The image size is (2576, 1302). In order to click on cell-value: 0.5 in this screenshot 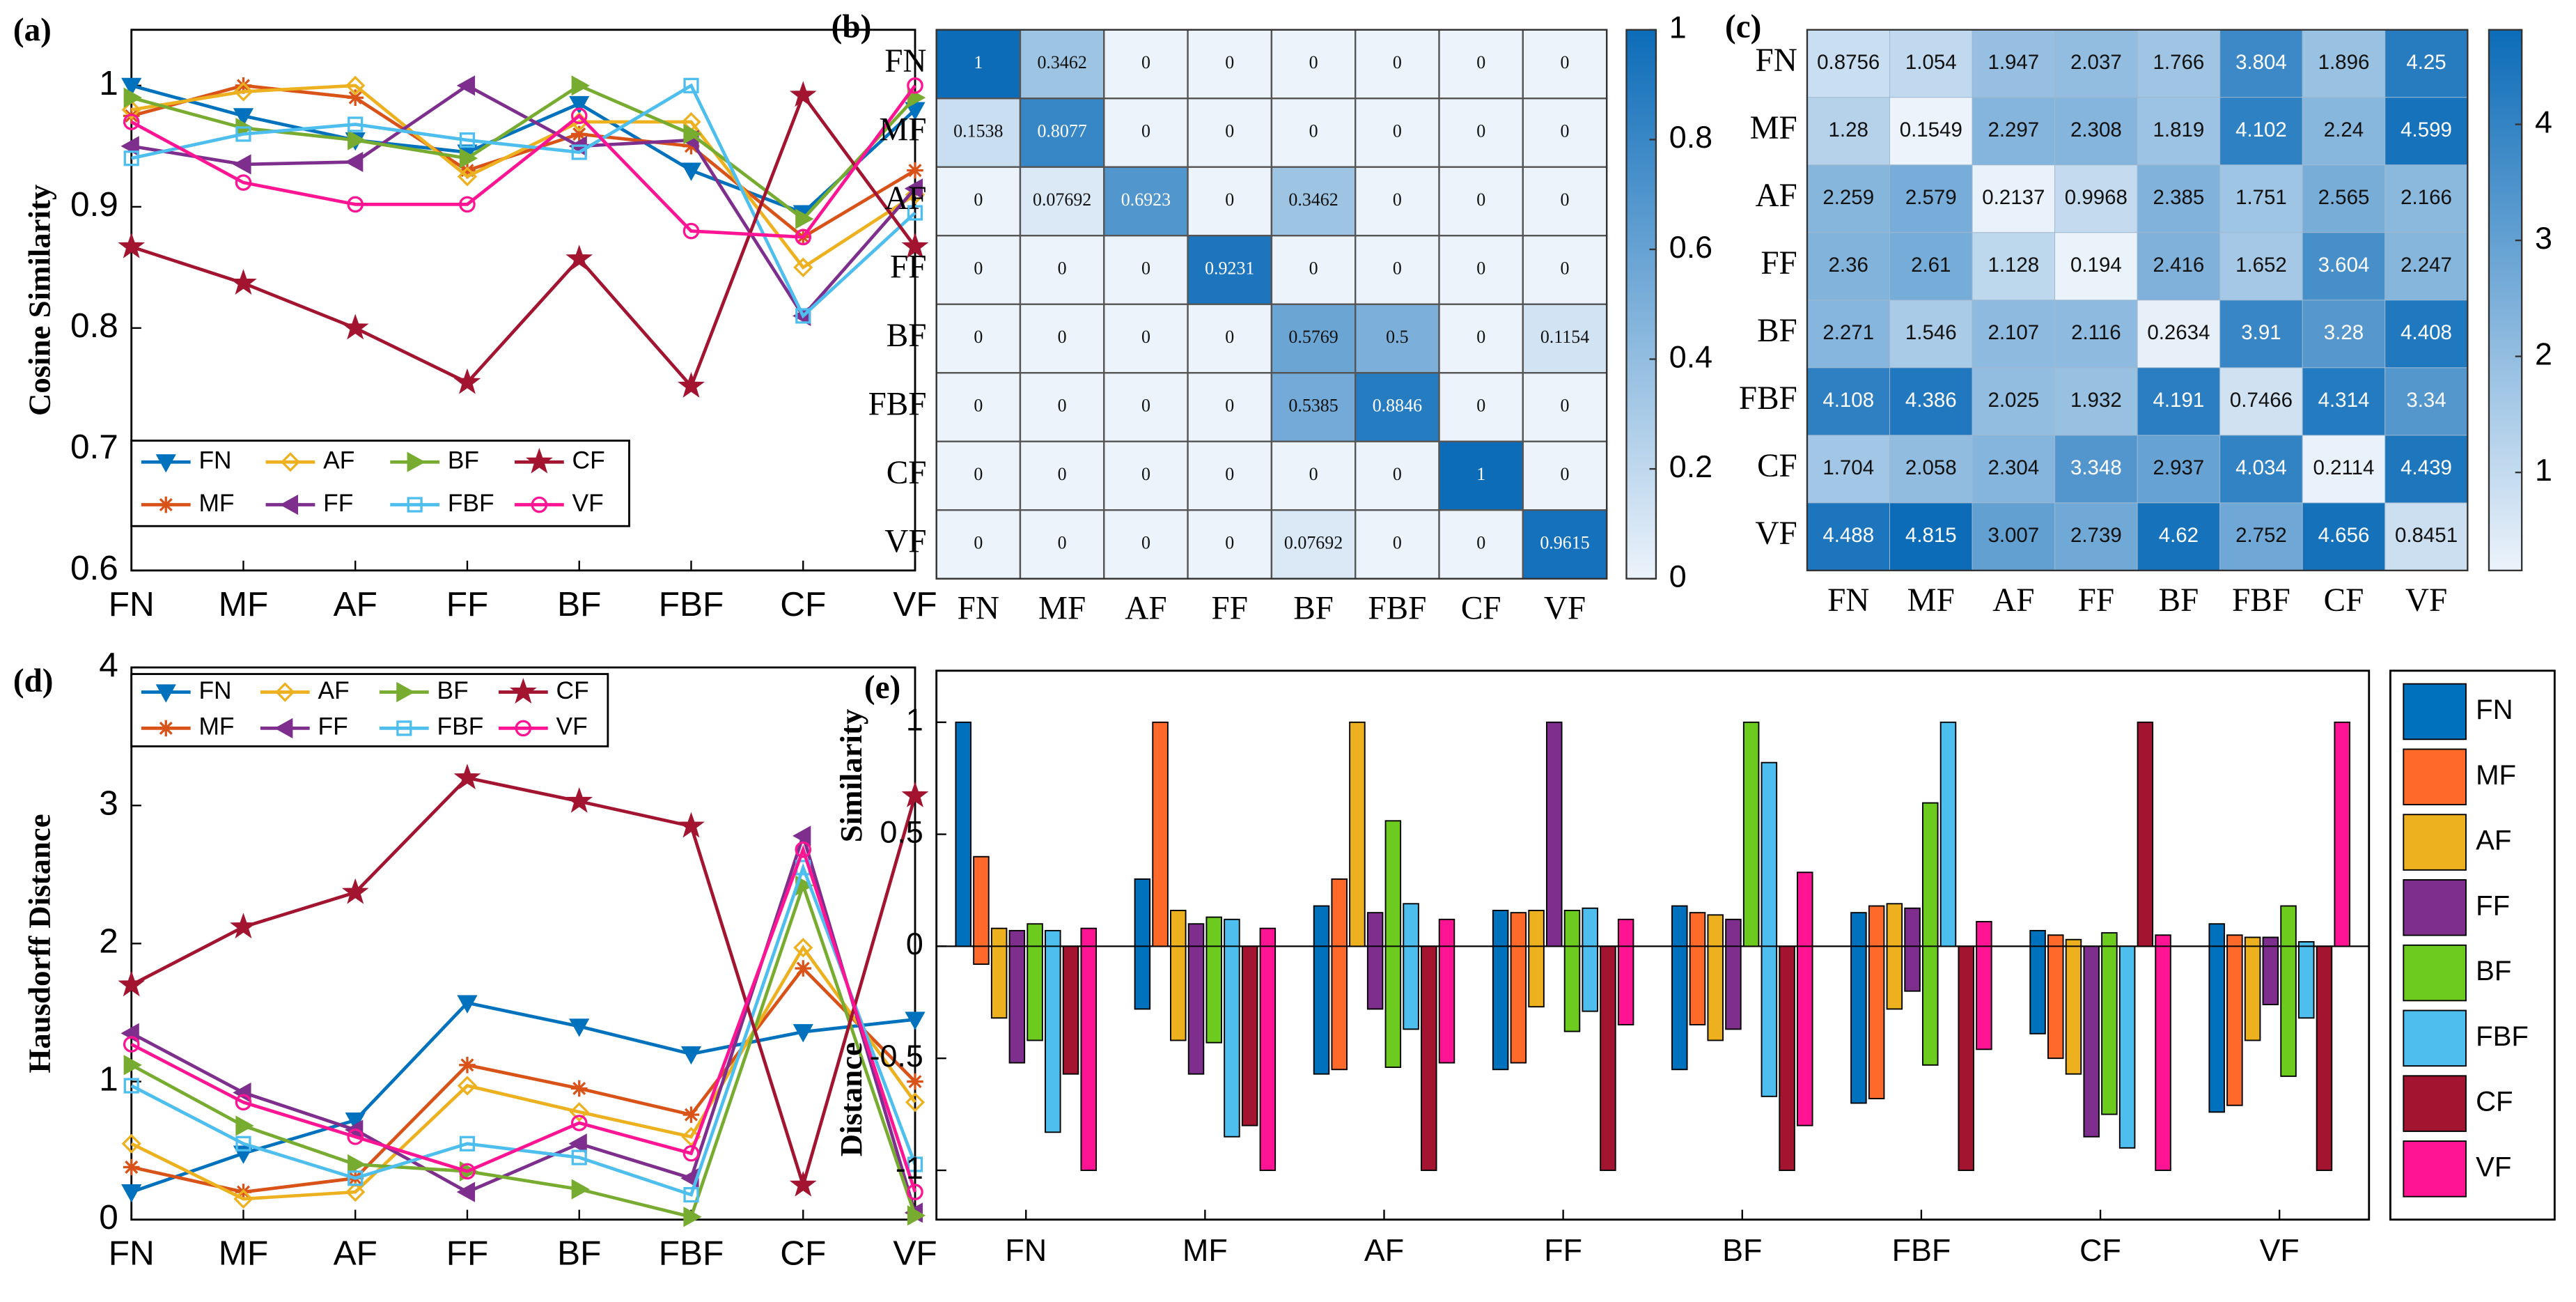, I will do `click(1397, 337)`.